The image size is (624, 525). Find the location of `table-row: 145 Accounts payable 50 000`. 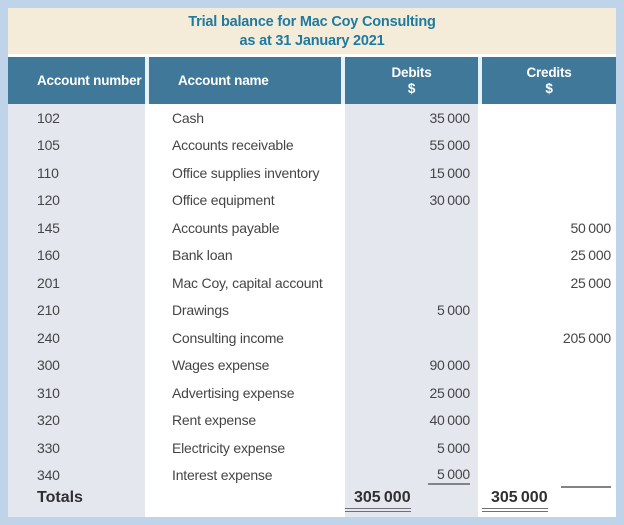

table-row: 145 Accounts payable 50 000 is located at coordinates (312, 228).